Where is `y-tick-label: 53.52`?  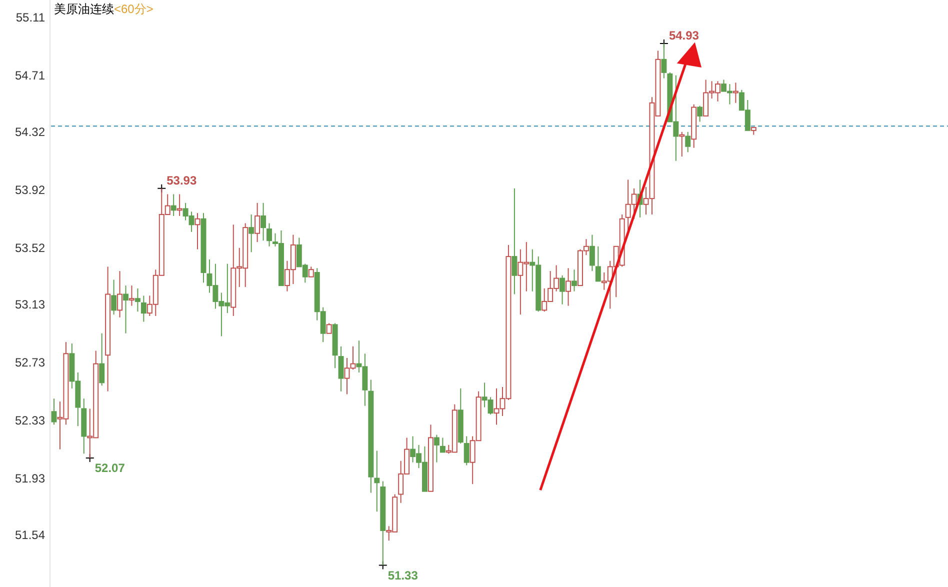 y-tick-label: 53.52 is located at coordinates (30, 248).